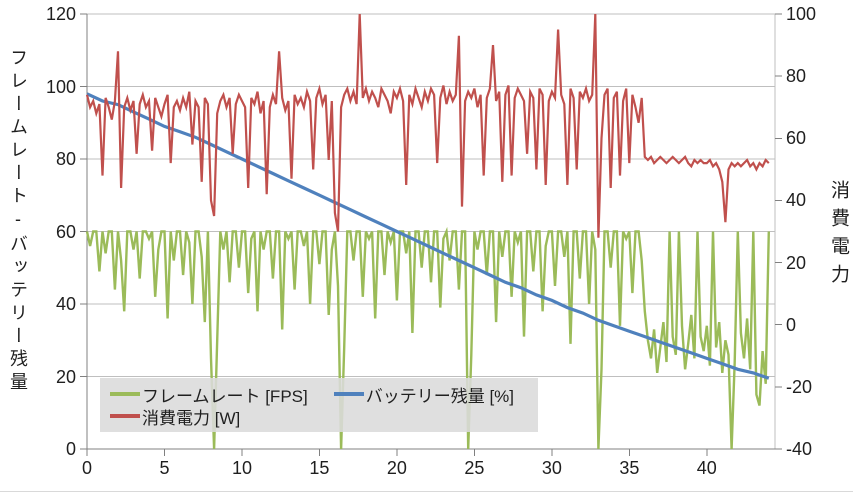 The image size is (853, 492). Describe the element at coordinates (801, 14) in the screenshot. I see `right-y-tick-label: 100` at that location.